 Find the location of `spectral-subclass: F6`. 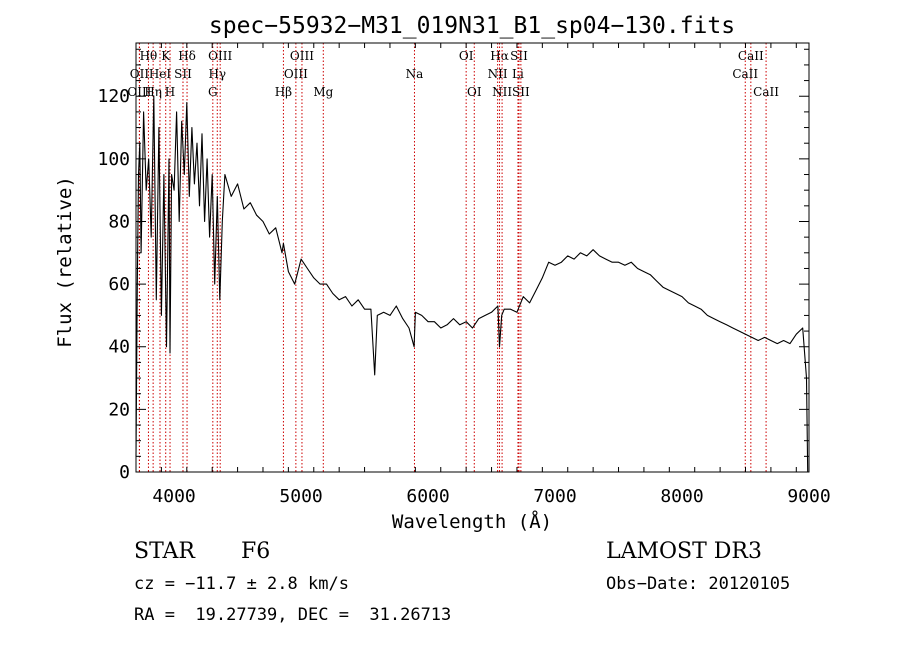

spectral-subclass: F6 is located at coordinates (255, 551).